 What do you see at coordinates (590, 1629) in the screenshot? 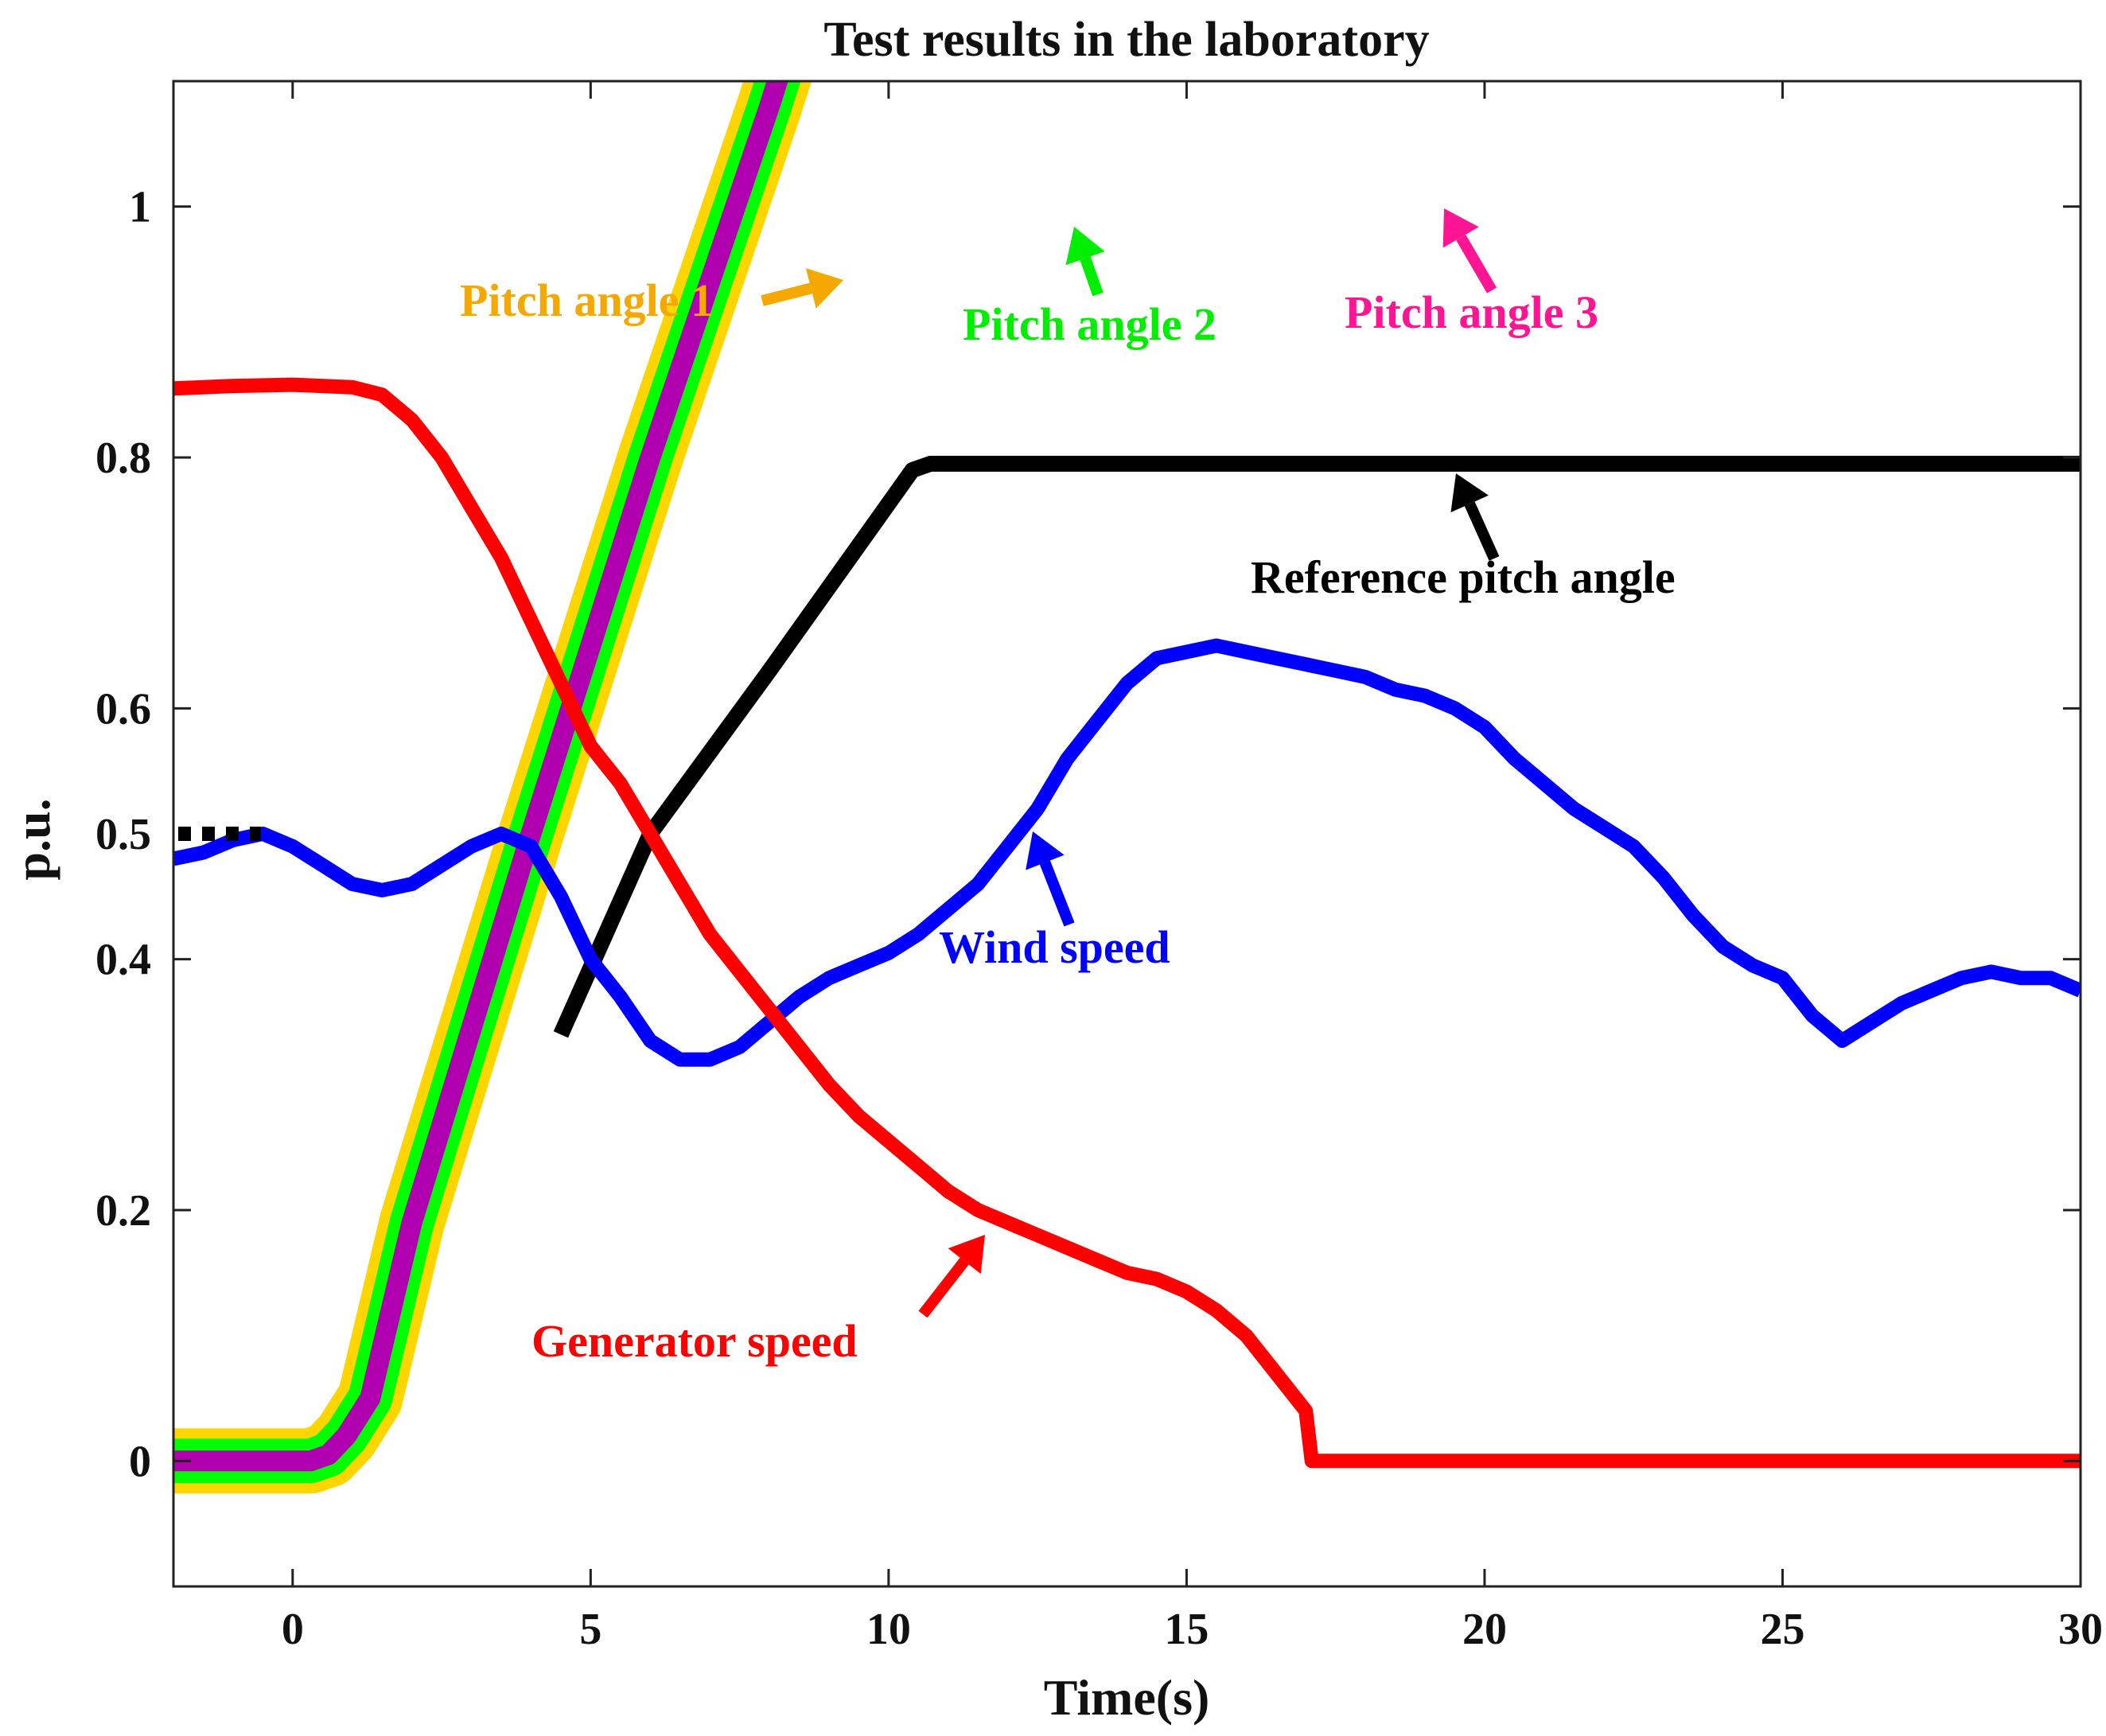
I see `x-tick-label: 5` at bounding box center [590, 1629].